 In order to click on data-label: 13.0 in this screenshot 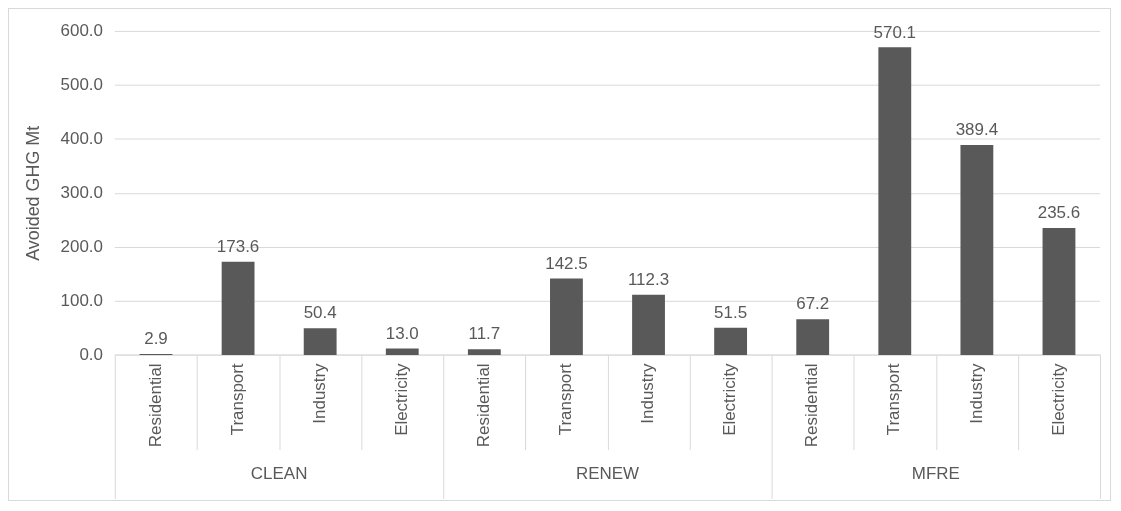, I will do `click(402, 333)`.